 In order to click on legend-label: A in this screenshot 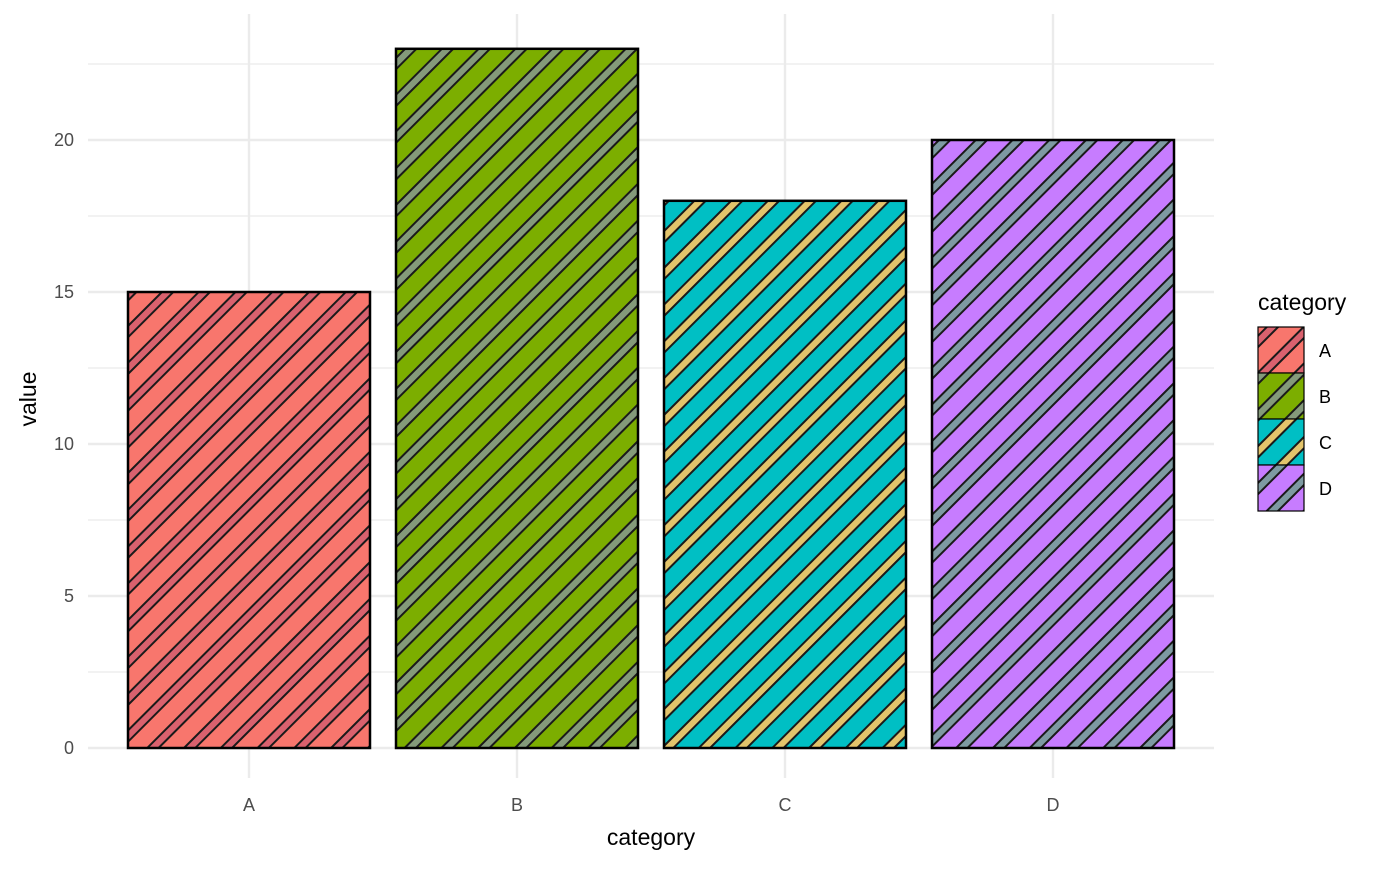, I will do `click(1325, 351)`.